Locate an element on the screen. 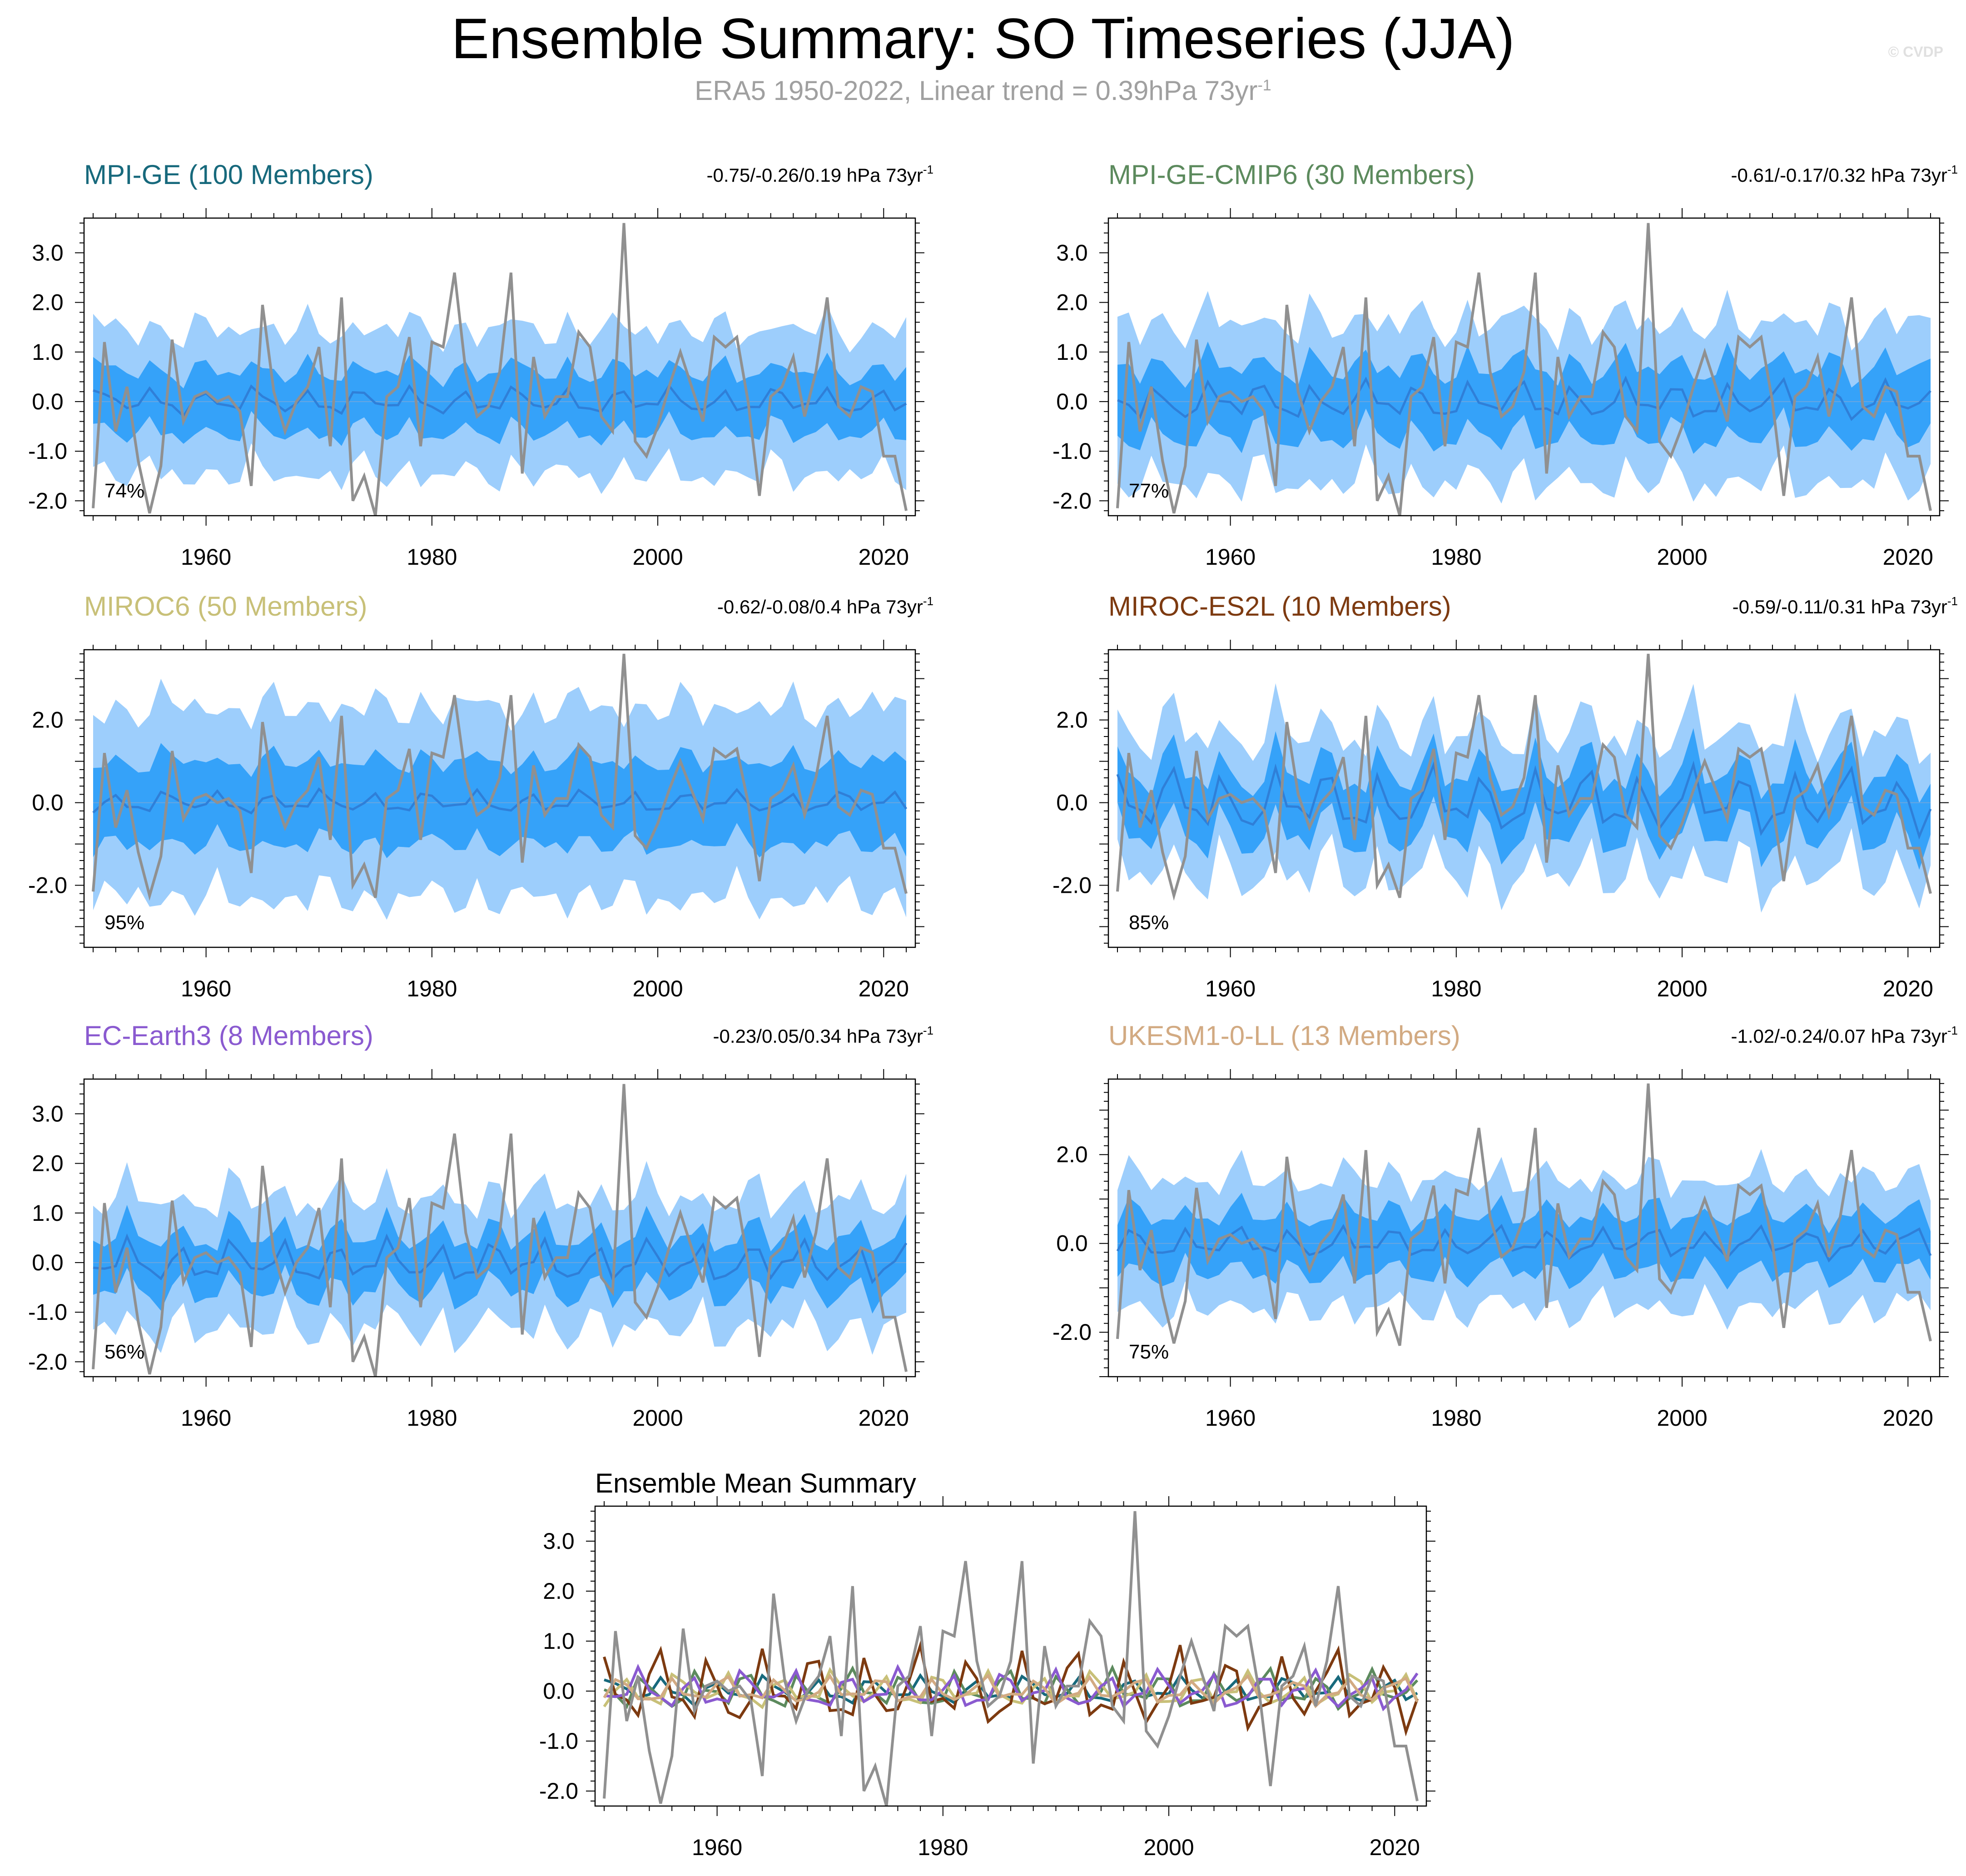 Image resolution: width=1966 pixels, height=1876 pixels. y-tick-label-2-0.0: 0.0 is located at coordinates (48, 803).